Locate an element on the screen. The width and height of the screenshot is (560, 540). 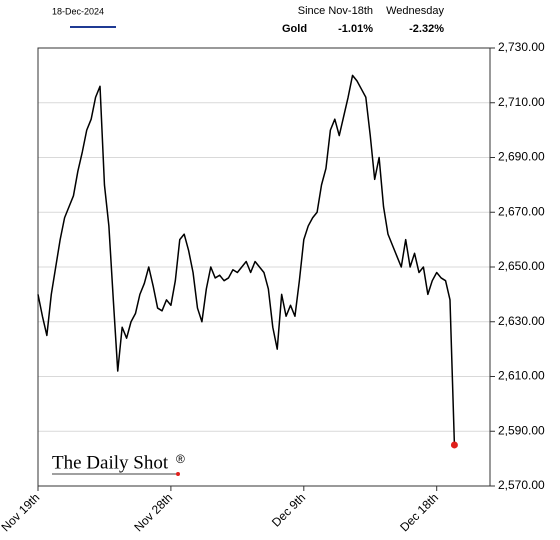
watermark-dot is located at coordinates (178, 474).